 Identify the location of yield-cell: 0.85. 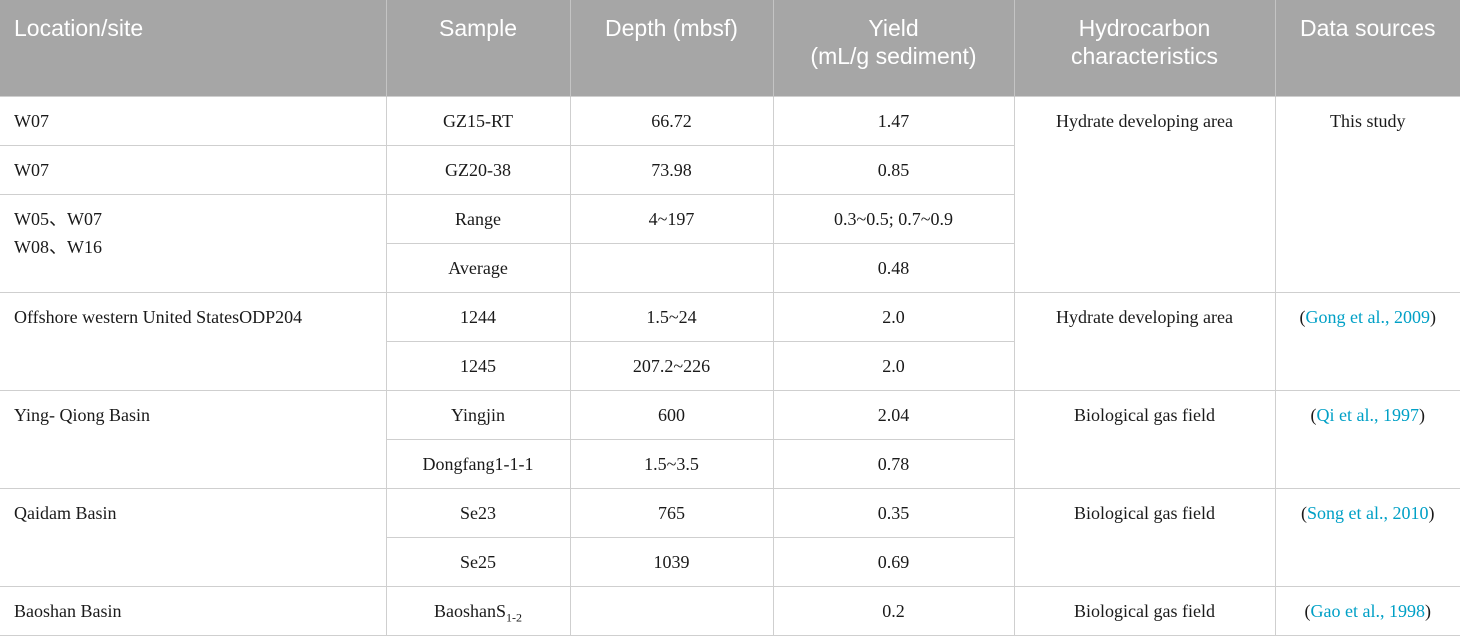
(893, 169).